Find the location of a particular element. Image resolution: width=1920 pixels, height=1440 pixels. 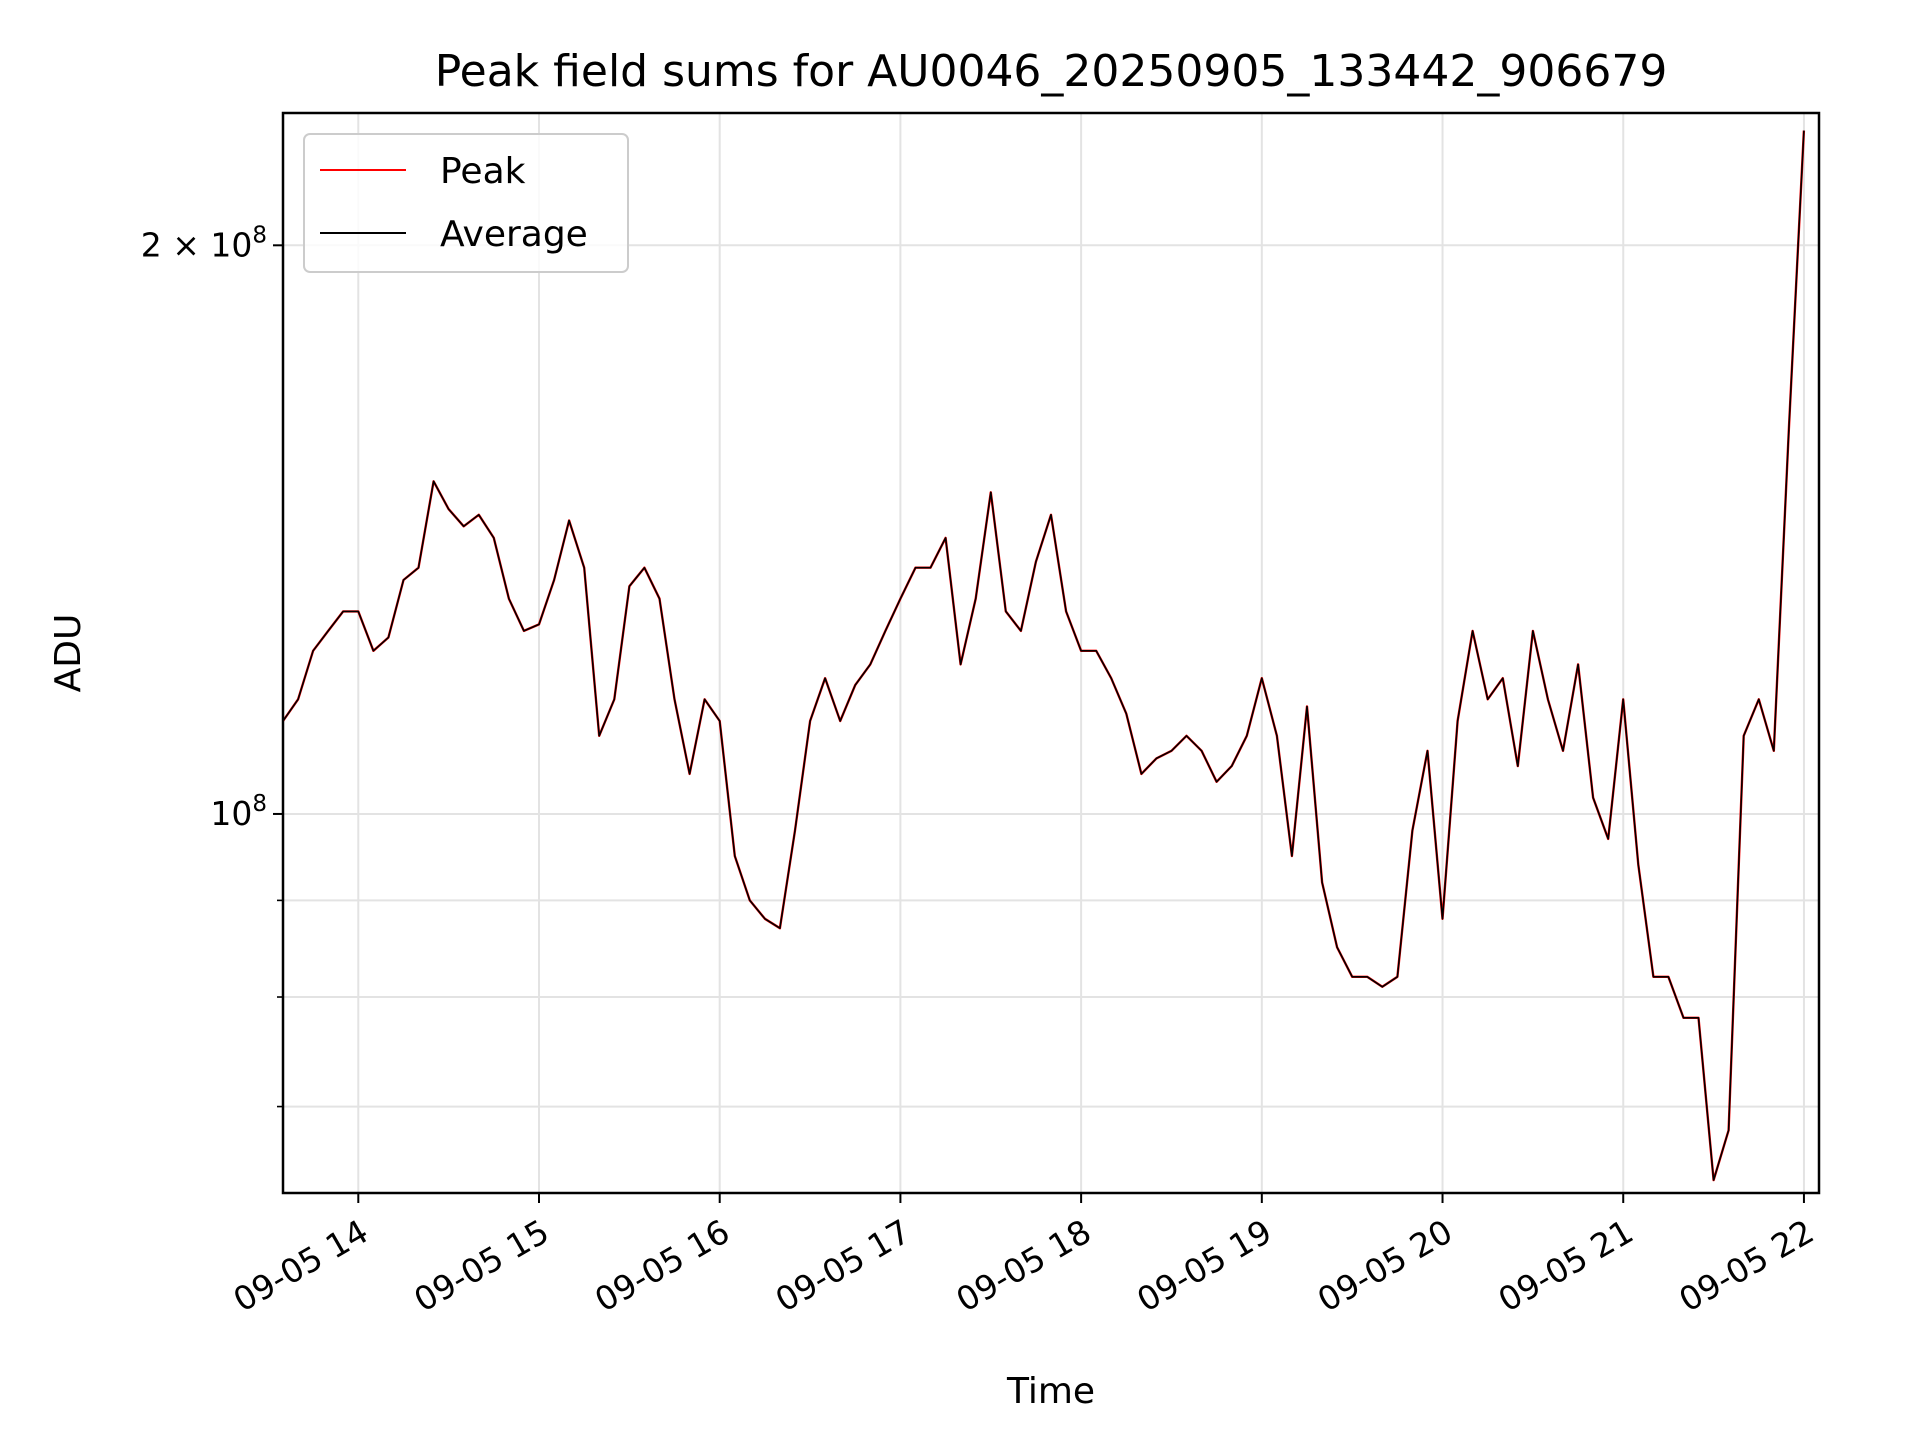

legend: Peak Average is located at coordinates (466, 203).